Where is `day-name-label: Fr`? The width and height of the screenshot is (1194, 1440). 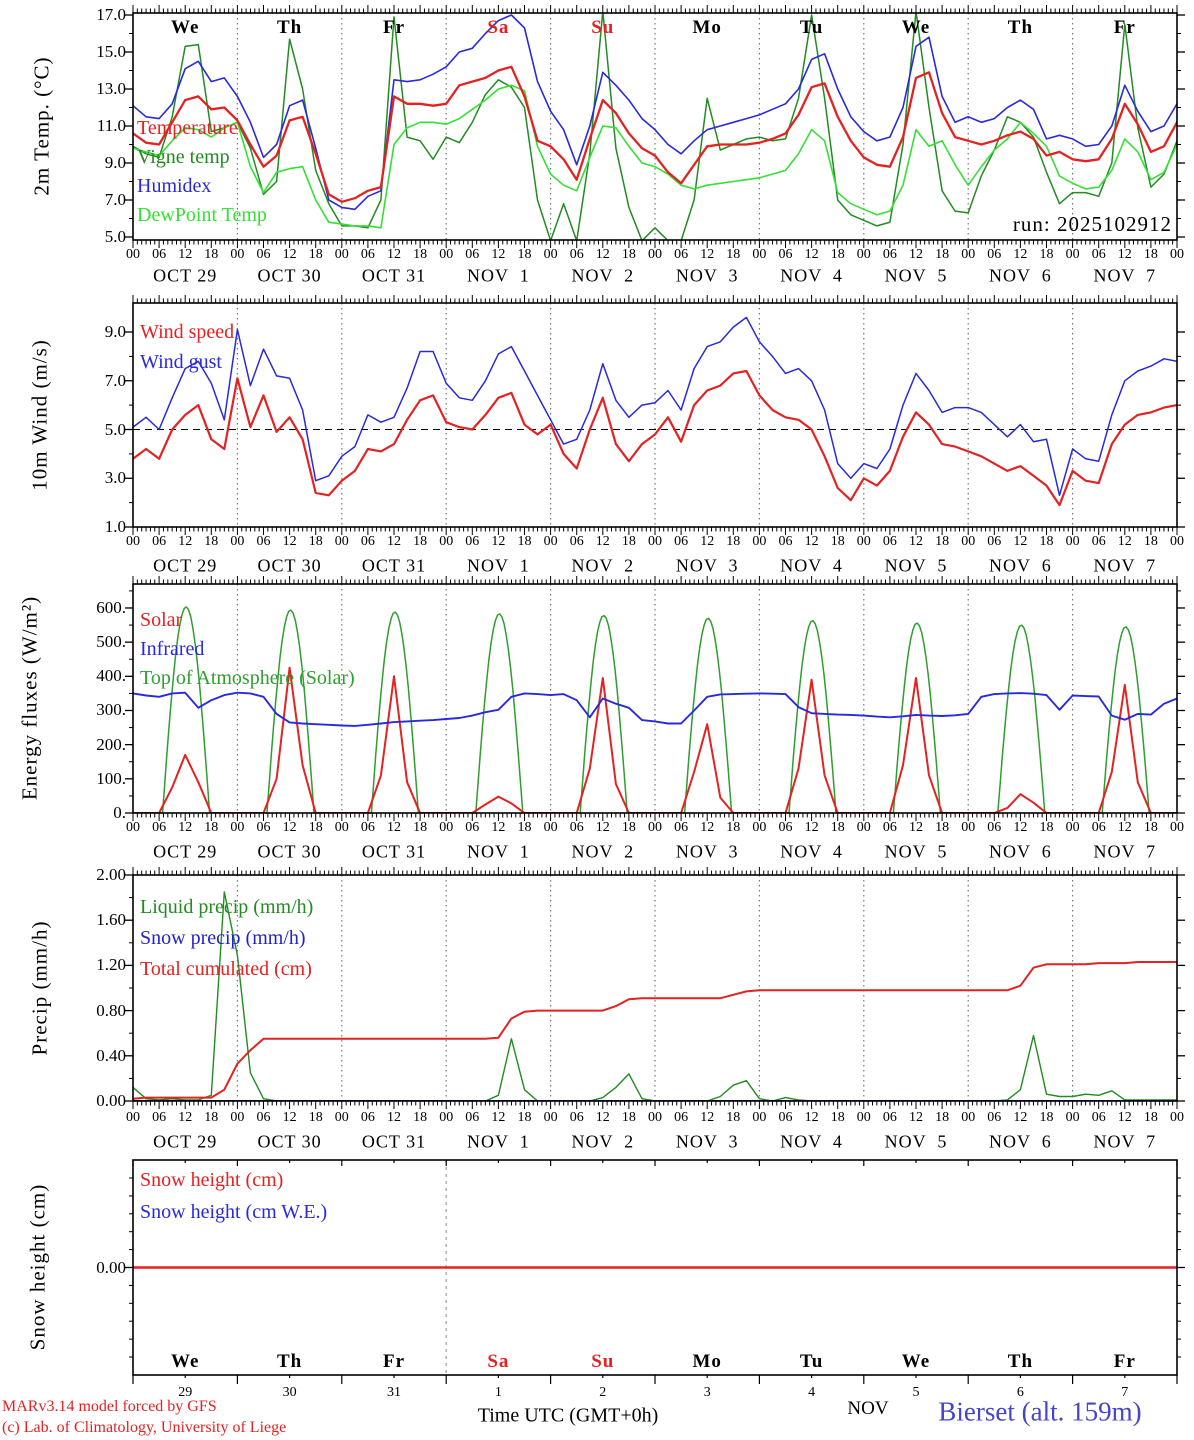
day-name-label: Fr is located at coordinates (394, 1361).